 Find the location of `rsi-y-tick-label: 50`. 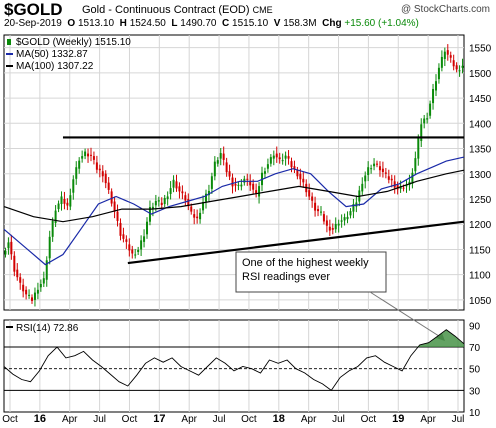

rsi-y-tick-label: 50 is located at coordinates (475, 370).